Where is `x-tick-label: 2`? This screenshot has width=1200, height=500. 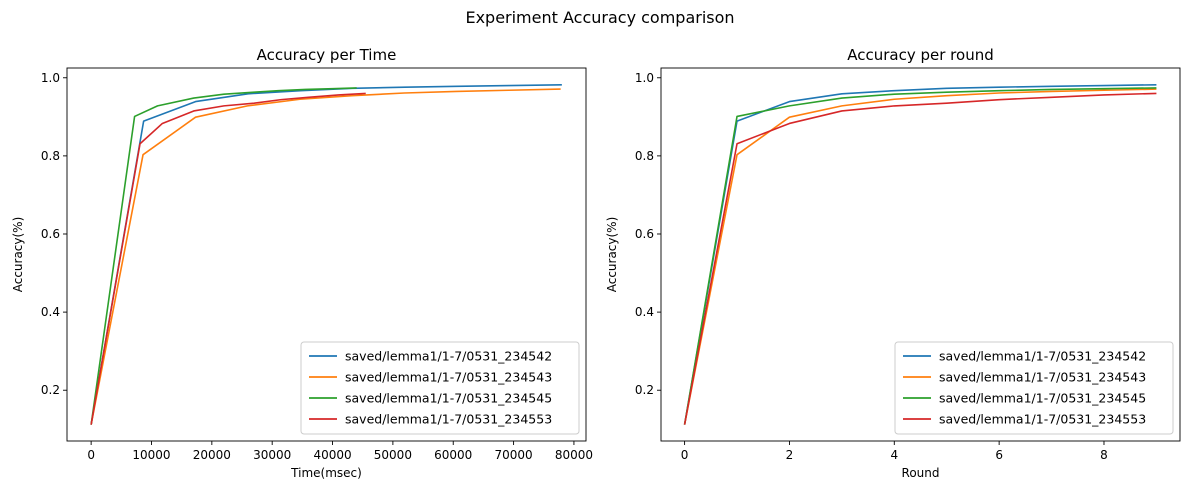 x-tick-label: 2 is located at coordinates (790, 455).